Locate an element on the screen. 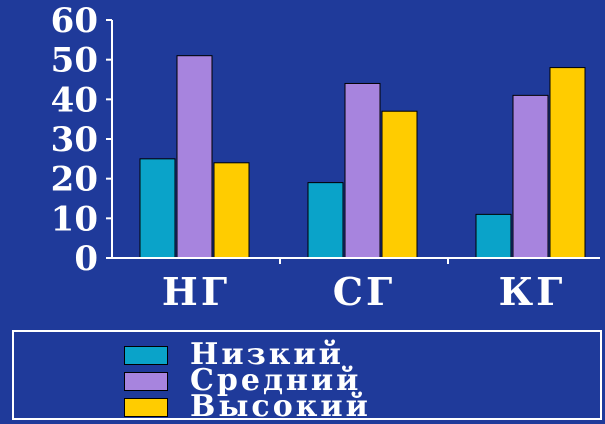  legend-label-high: Высокий is located at coordinates (280, 406).